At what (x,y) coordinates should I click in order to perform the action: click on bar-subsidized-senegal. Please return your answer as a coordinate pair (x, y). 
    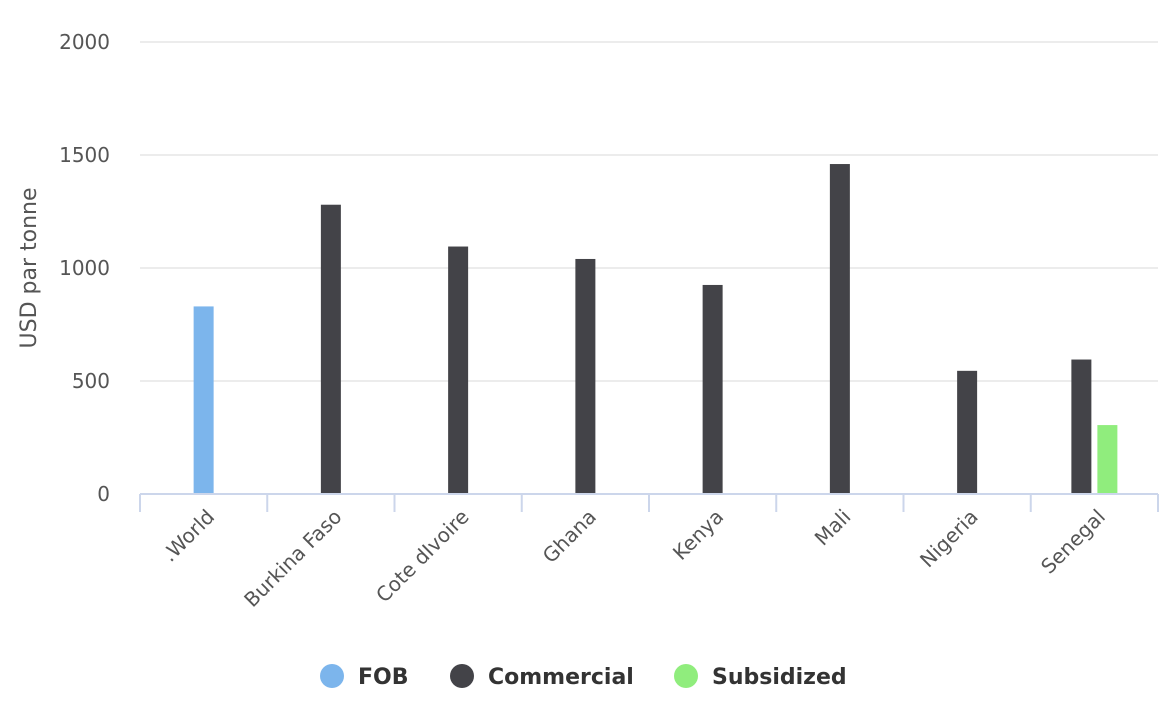
    Looking at the image, I should click on (1107, 459).